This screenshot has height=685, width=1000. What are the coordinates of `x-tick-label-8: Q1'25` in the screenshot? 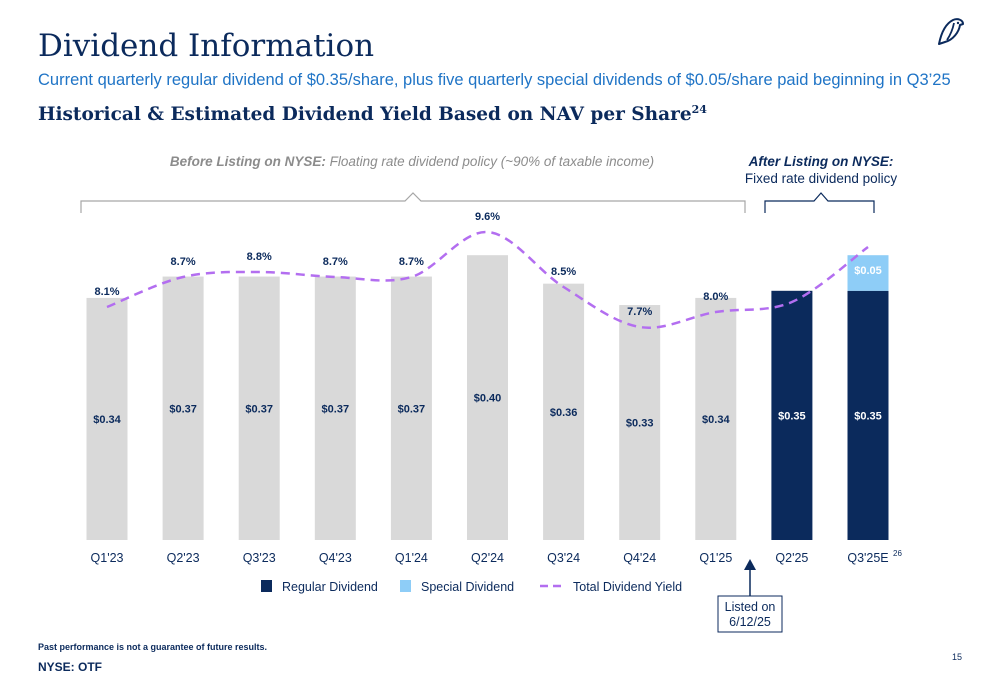 It's located at (715, 558).